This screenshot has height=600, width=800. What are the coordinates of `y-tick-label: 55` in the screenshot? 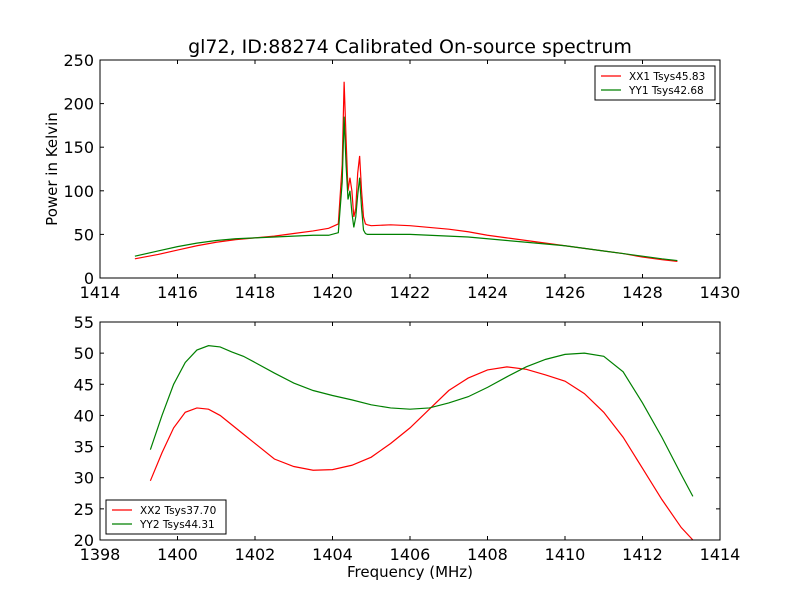 It's located at (84, 322).